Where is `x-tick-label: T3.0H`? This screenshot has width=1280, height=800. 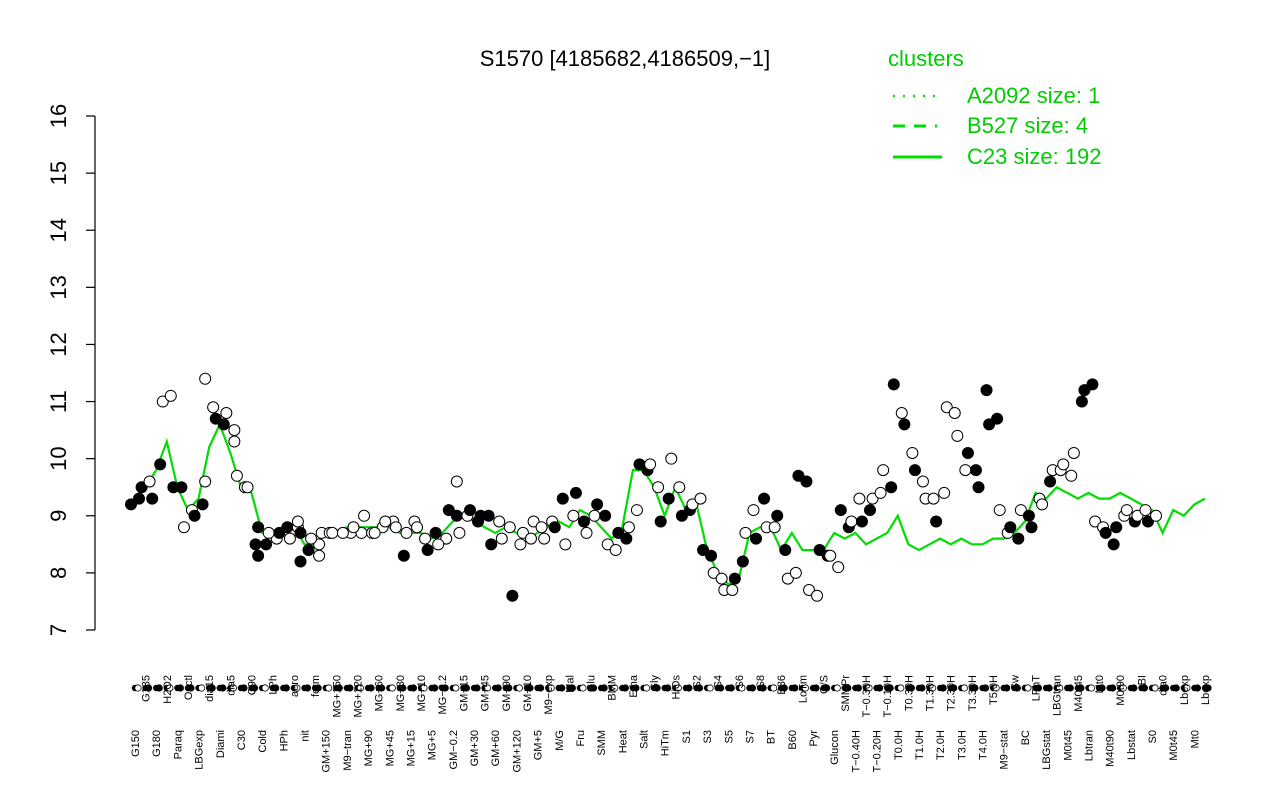 x-tick-label: T3.0H is located at coordinates (962, 745).